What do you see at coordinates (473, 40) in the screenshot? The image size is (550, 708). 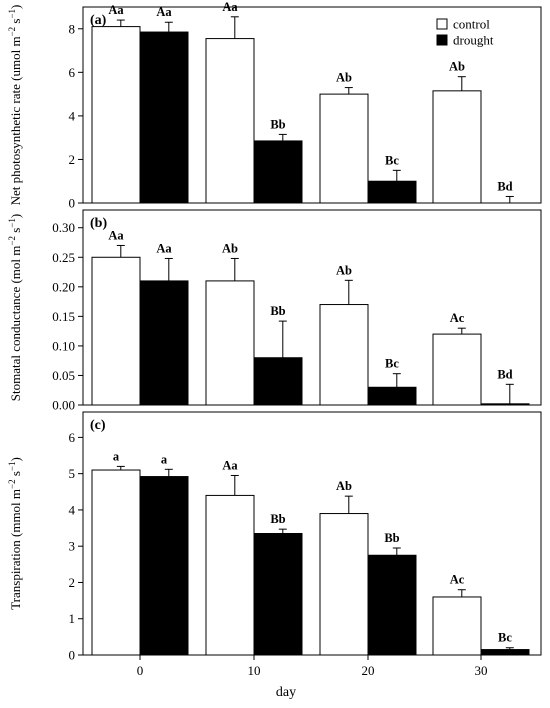 I see `legend-label-drought: drought` at bounding box center [473, 40].